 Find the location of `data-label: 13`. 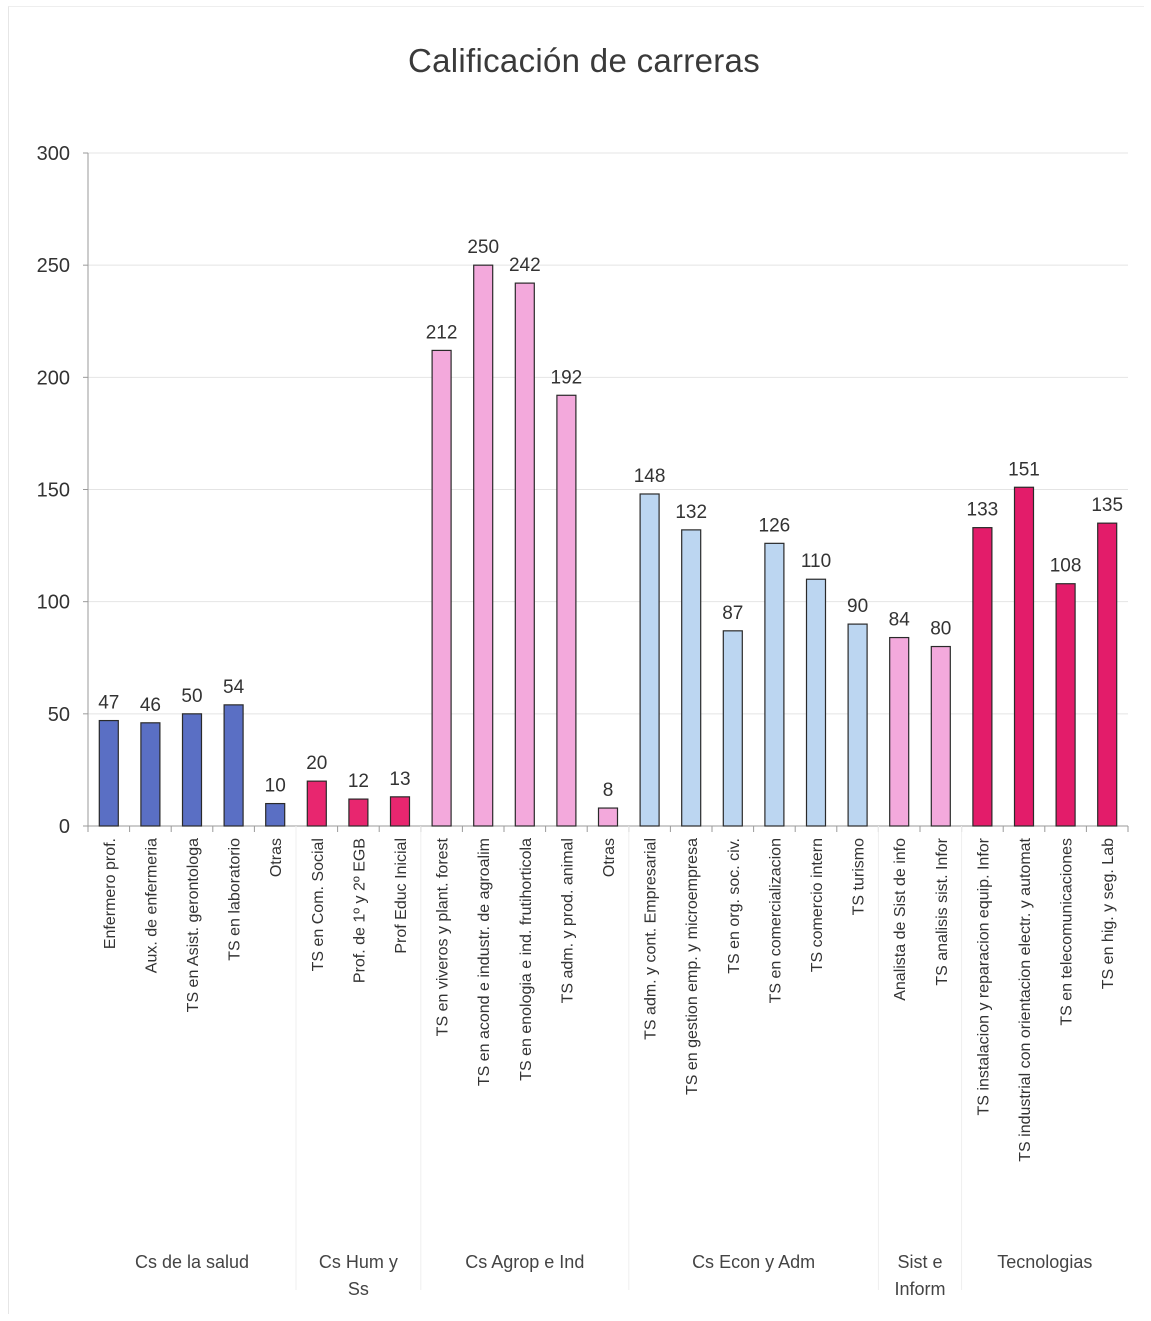

data-label: 13 is located at coordinates (399, 779).